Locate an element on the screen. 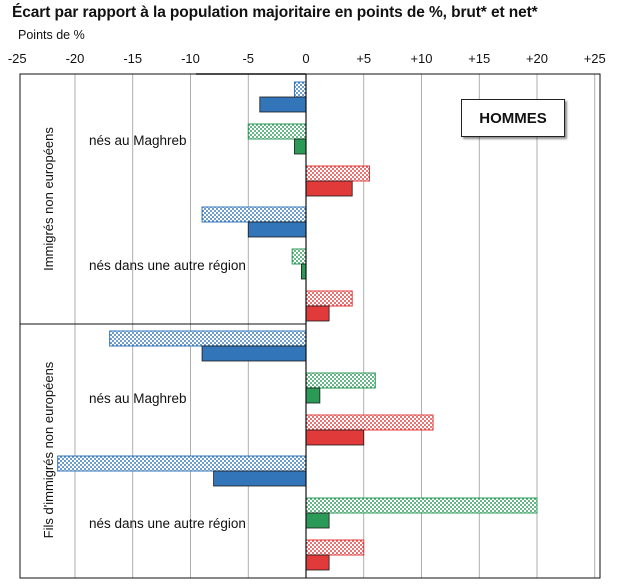 The image size is (619, 585). x-tick-label: +20 is located at coordinates (537, 58).